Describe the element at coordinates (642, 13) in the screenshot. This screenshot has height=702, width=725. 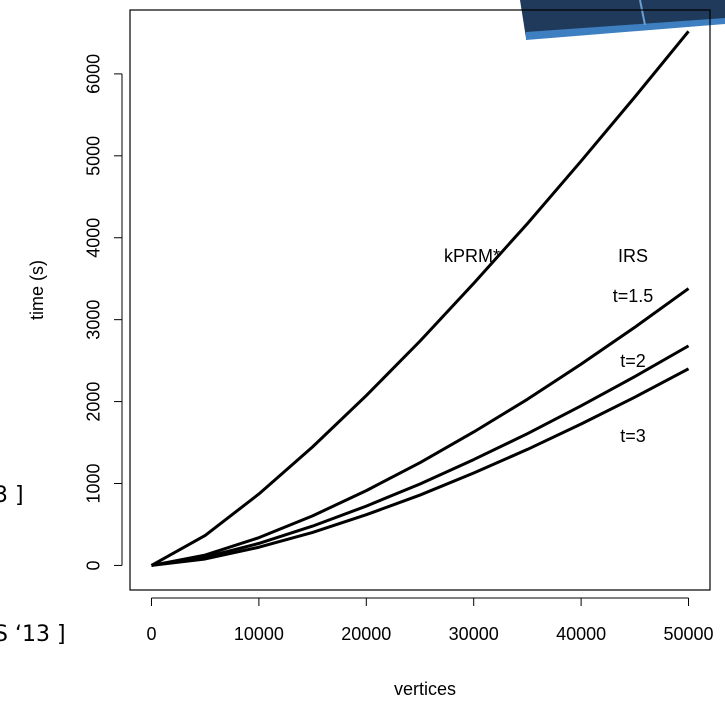
I see `slide-decoration-line` at that location.